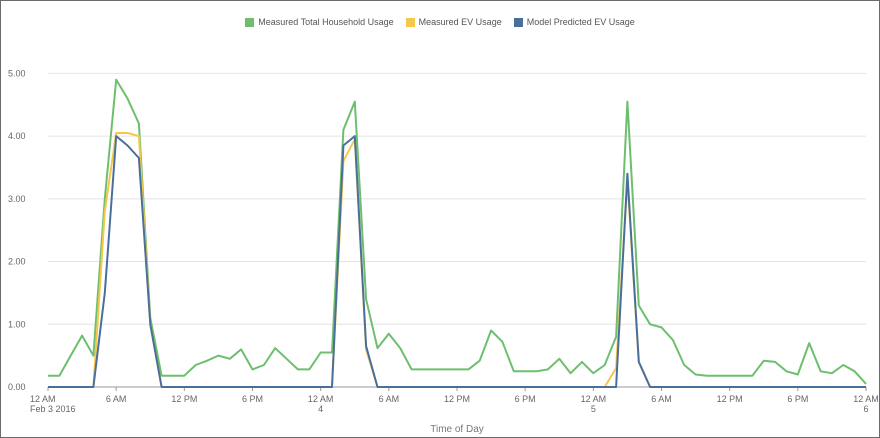  I want to click on y-tick-label: 1.00, so click(17, 324).